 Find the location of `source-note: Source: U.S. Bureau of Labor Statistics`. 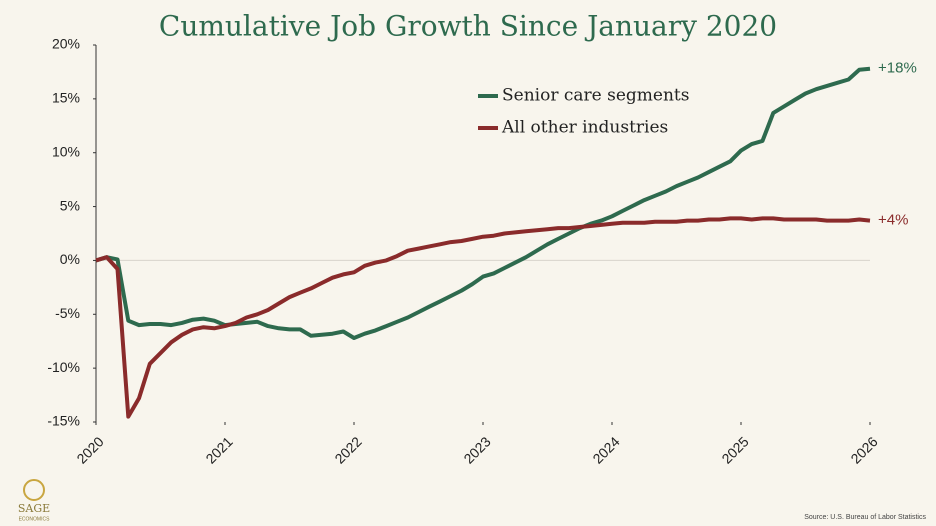

source-note: Source: U.S. Bureau of Labor Statistics is located at coordinates (865, 517).